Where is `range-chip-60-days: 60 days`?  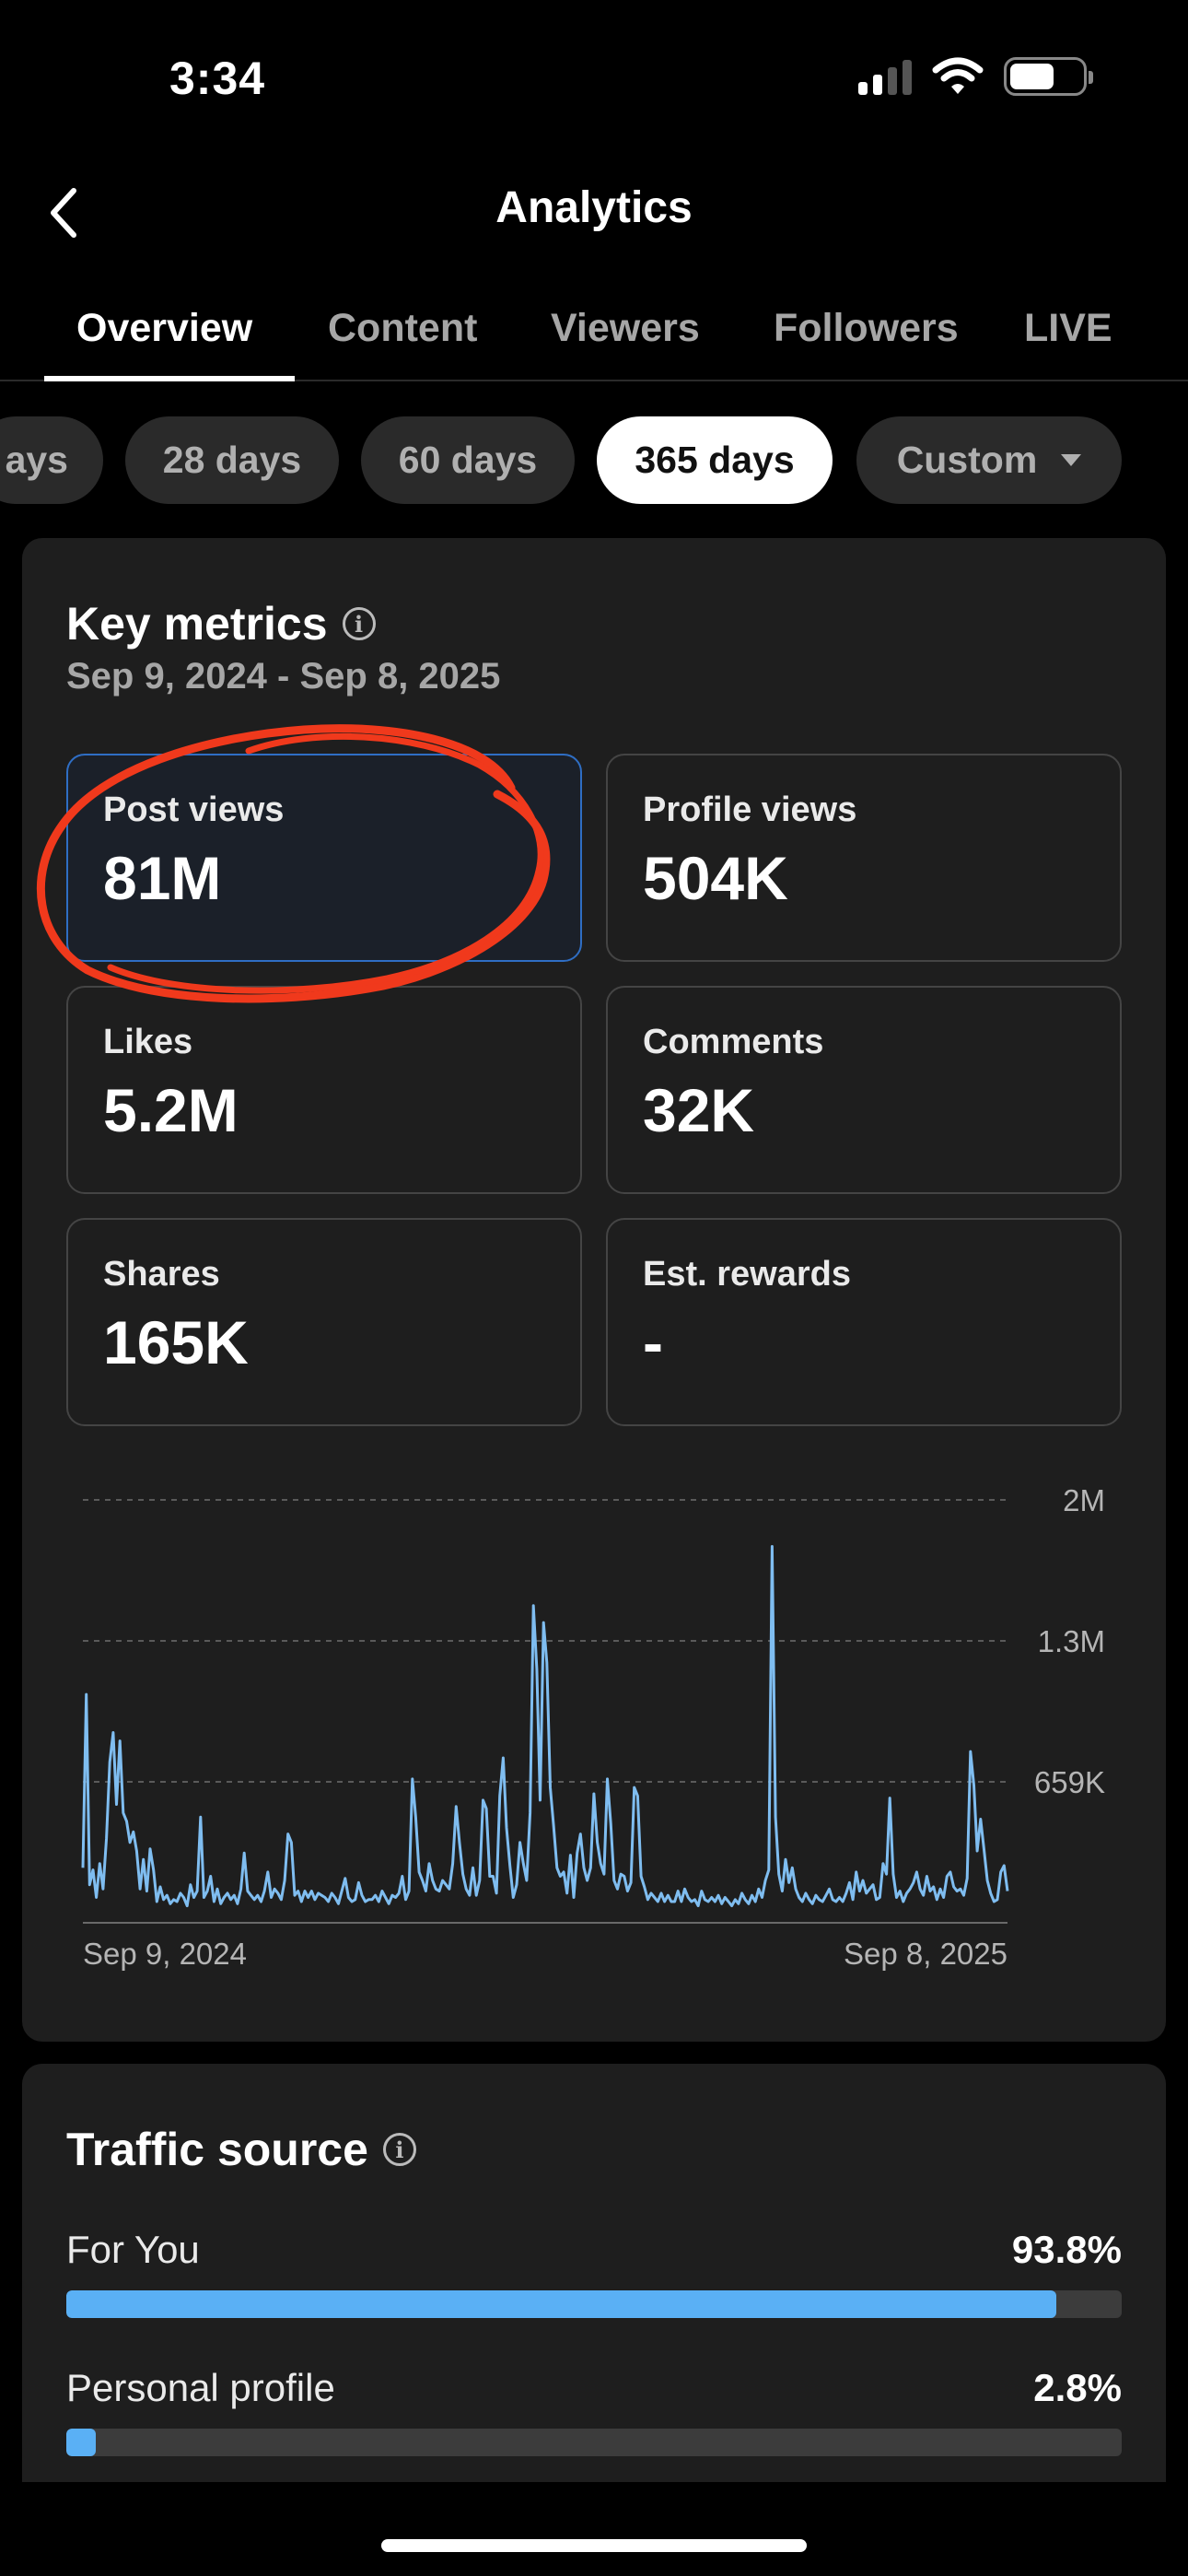
range-chip-60-days: 60 days is located at coordinates (468, 460).